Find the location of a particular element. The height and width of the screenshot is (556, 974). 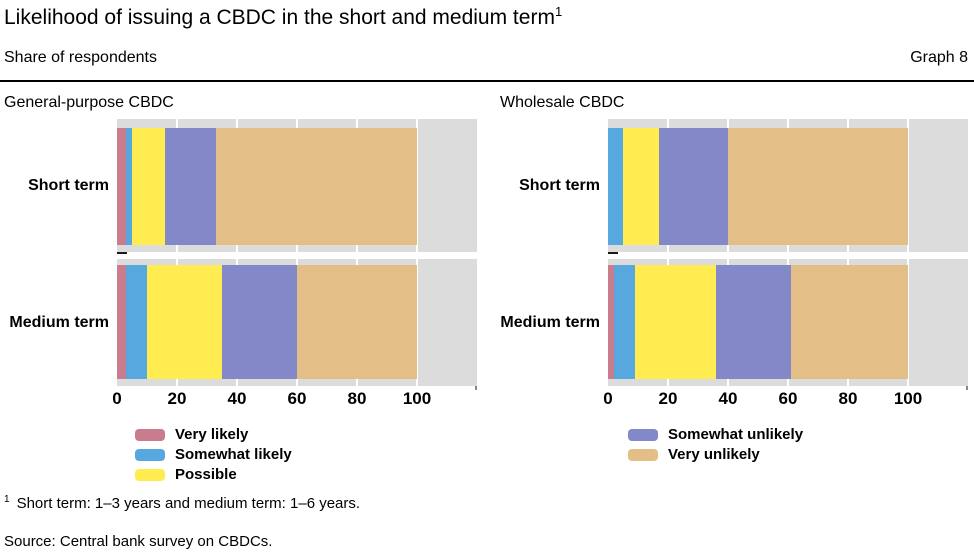

legend-swatch-possible is located at coordinates (150, 475).